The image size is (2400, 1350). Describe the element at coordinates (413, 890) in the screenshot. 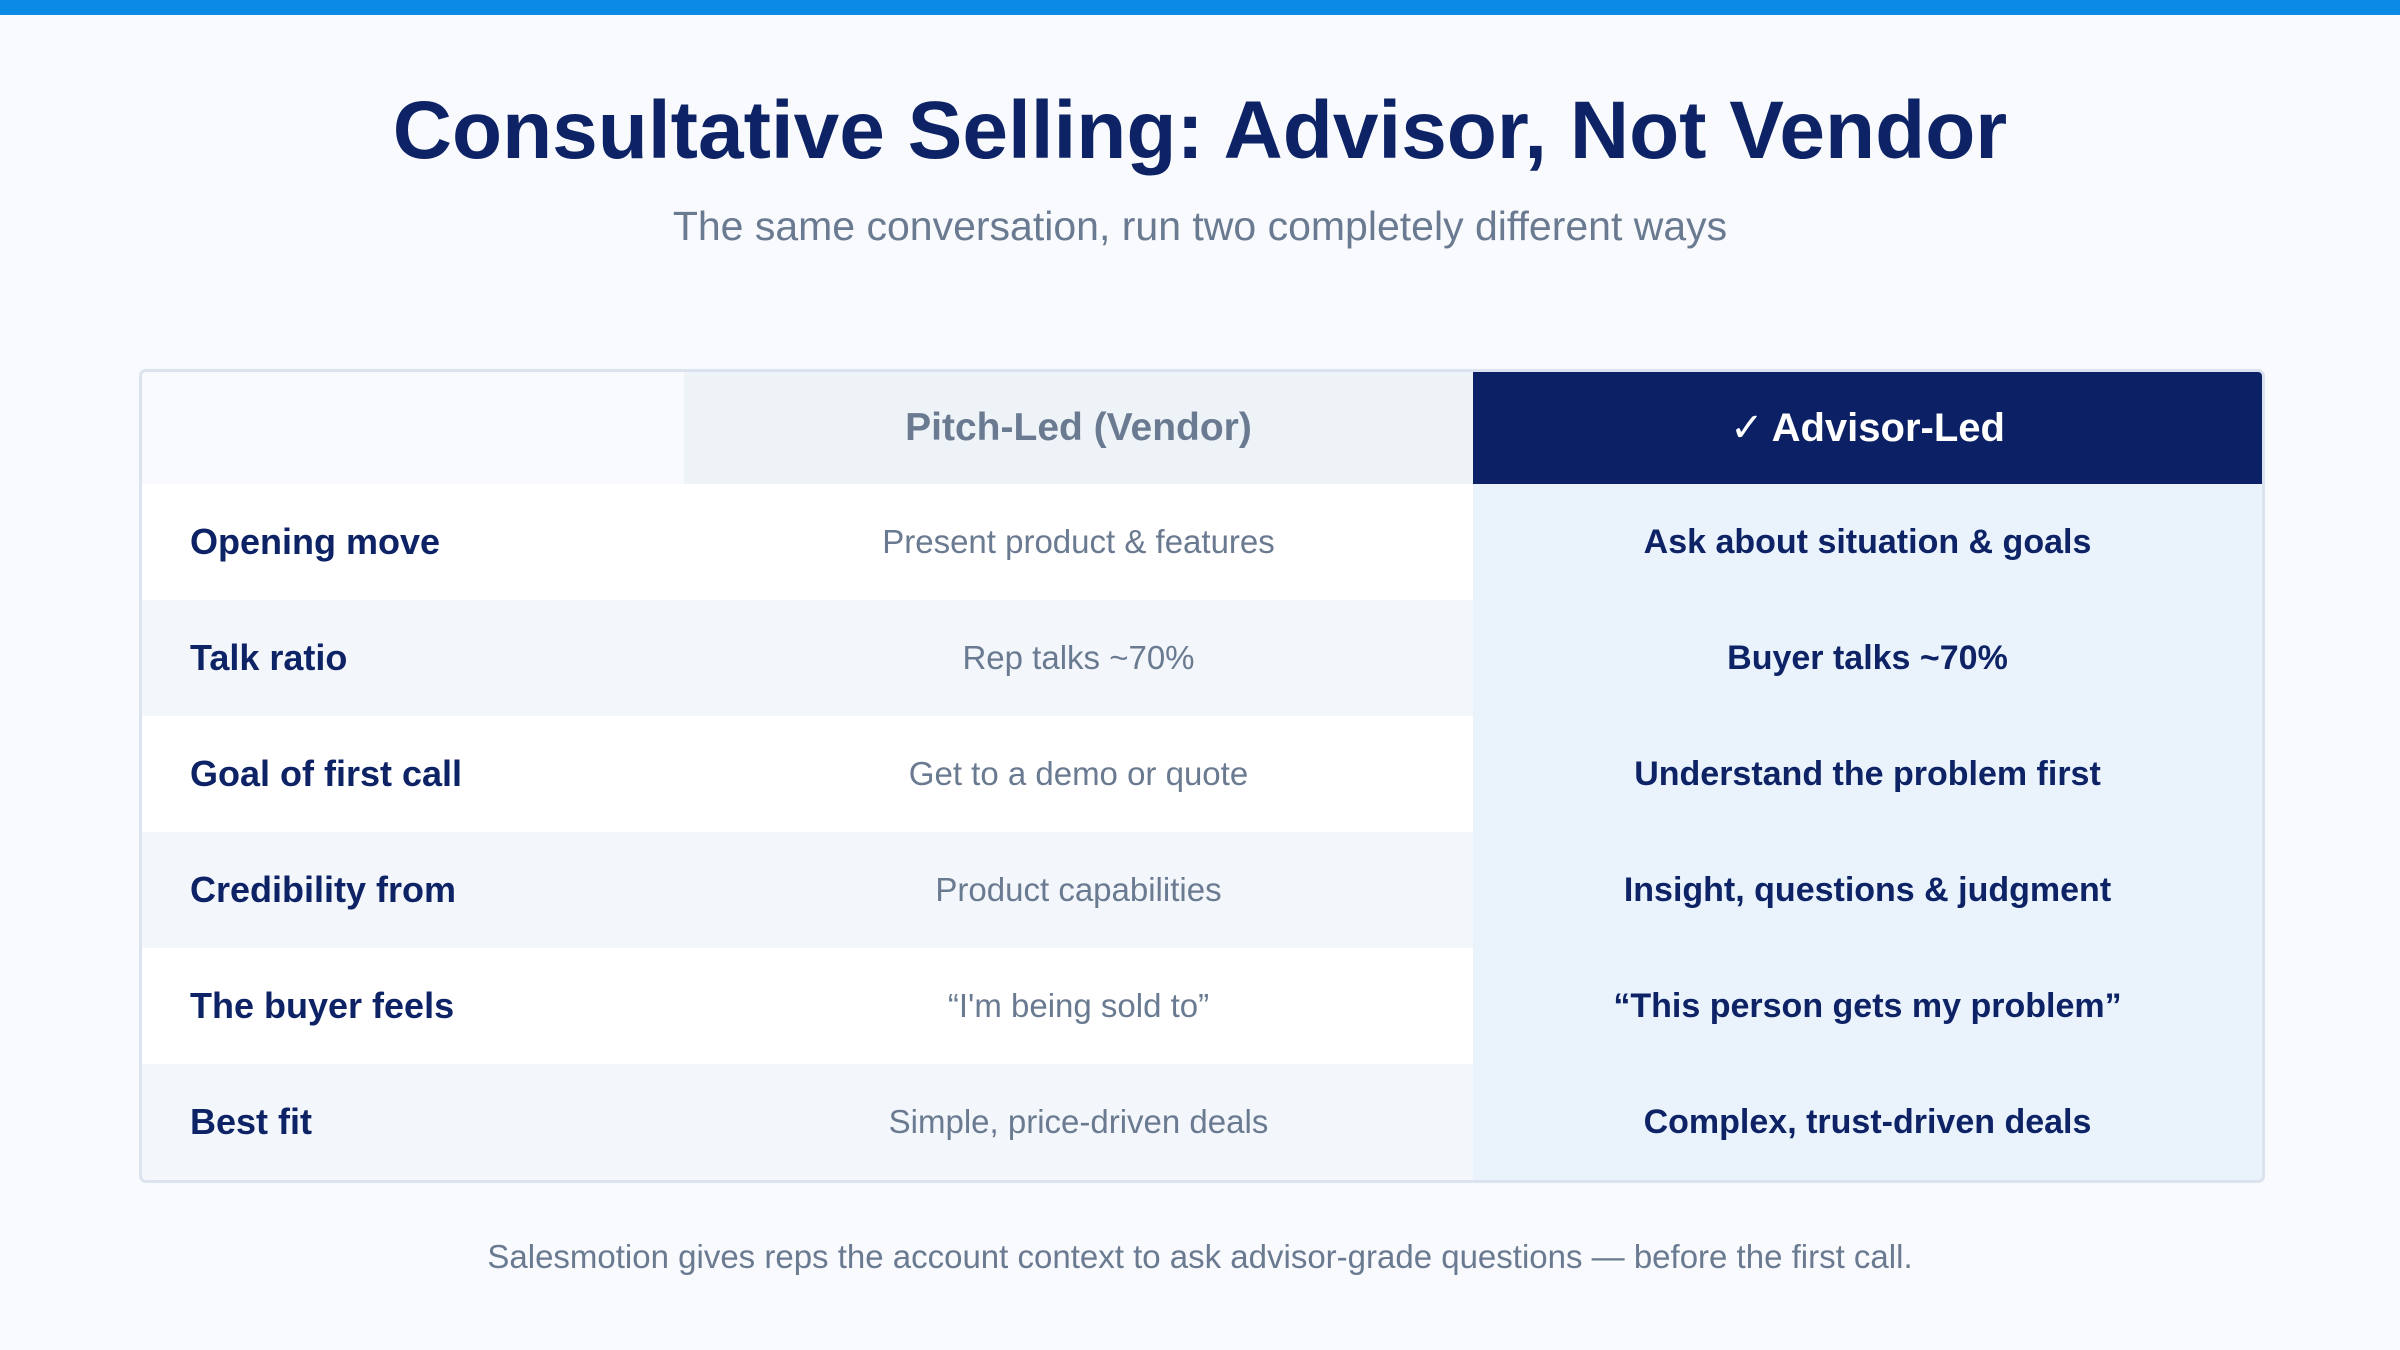

I see `row-label: Credibility from` at that location.